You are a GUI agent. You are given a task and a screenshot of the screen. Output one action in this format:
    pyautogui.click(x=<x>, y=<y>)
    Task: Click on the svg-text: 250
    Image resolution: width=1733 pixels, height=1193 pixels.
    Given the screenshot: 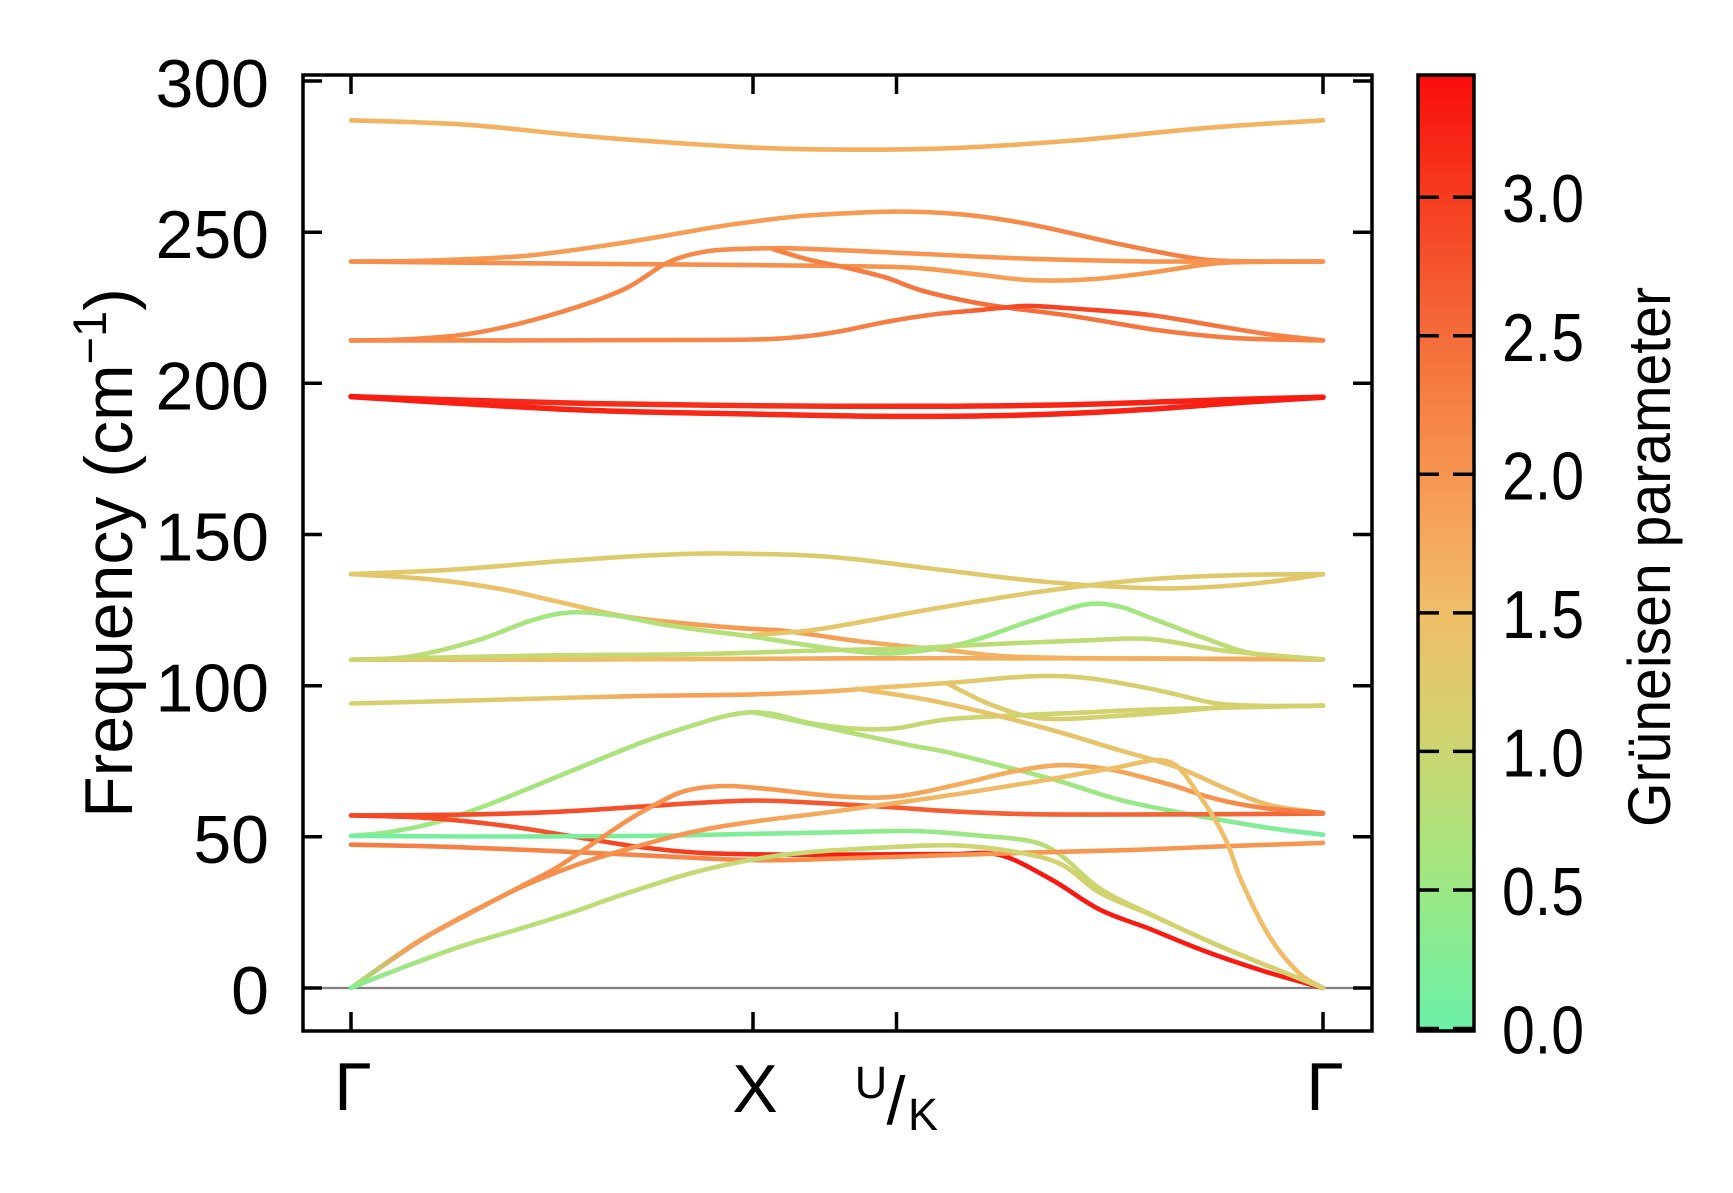 What is the action you would take?
    pyautogui.click(x=212, y=235)
    